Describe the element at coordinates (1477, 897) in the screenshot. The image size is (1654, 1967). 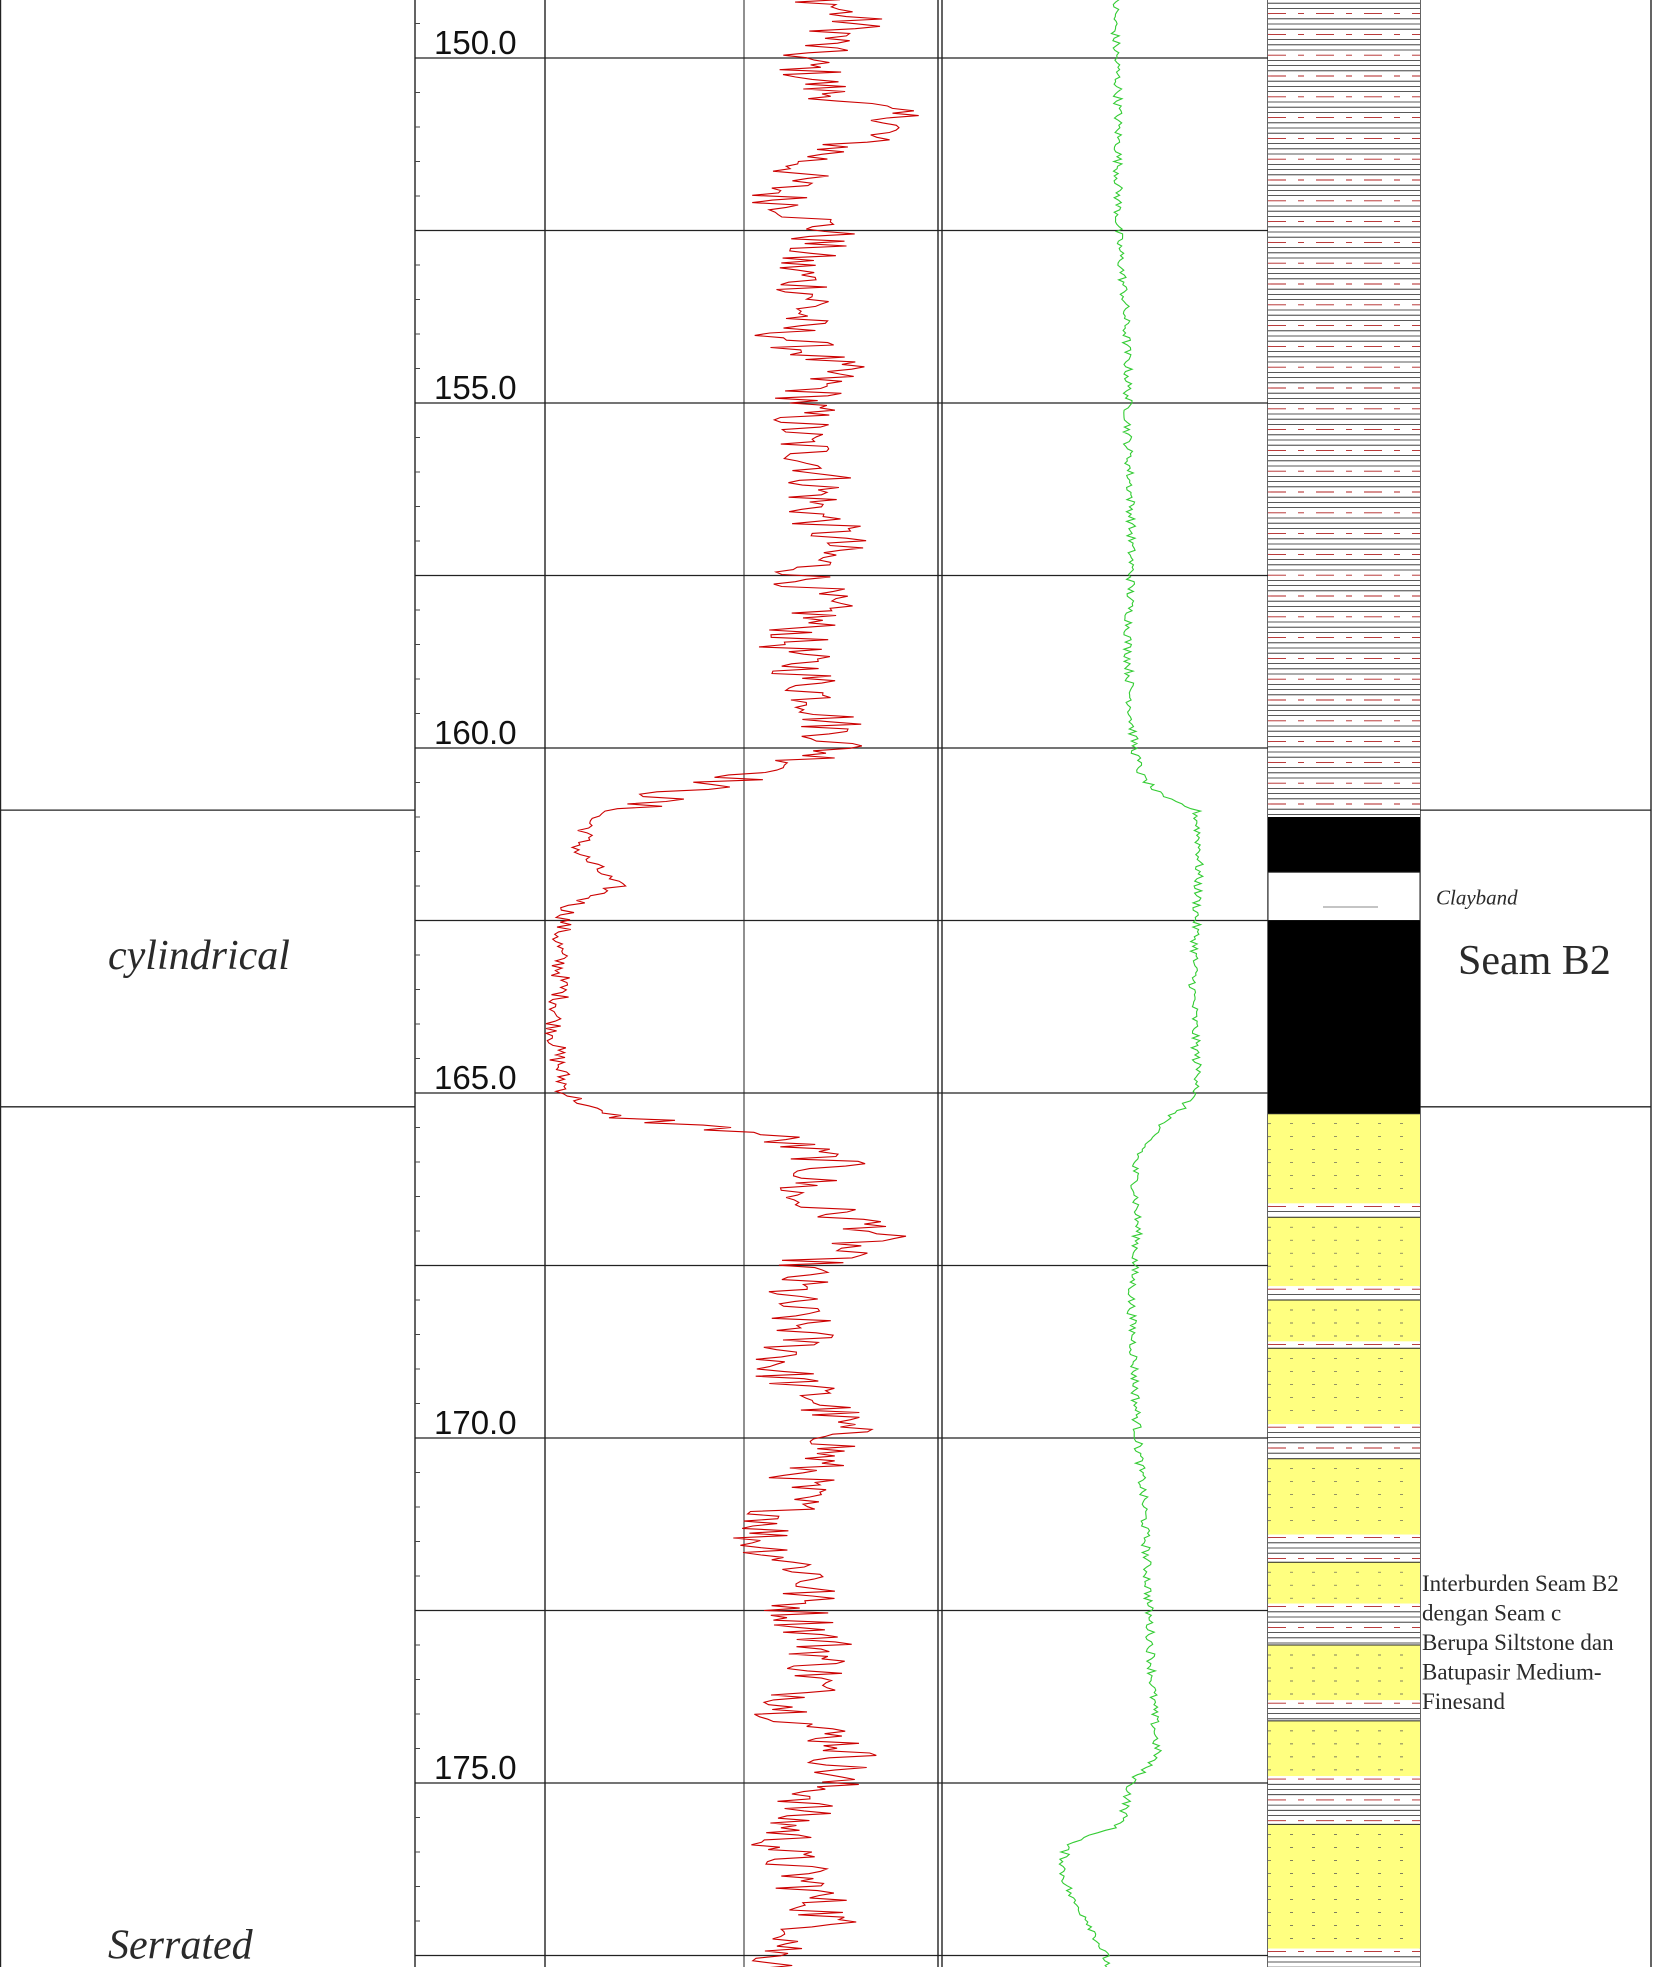
I see `clayband-label: Clayband` at that location.